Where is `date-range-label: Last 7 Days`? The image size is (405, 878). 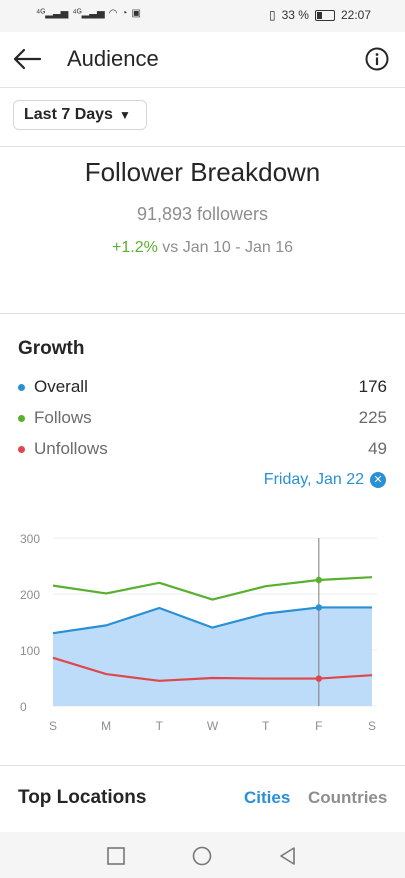 date-range-label: Last 7 Days is located at coordinates (68, 114).